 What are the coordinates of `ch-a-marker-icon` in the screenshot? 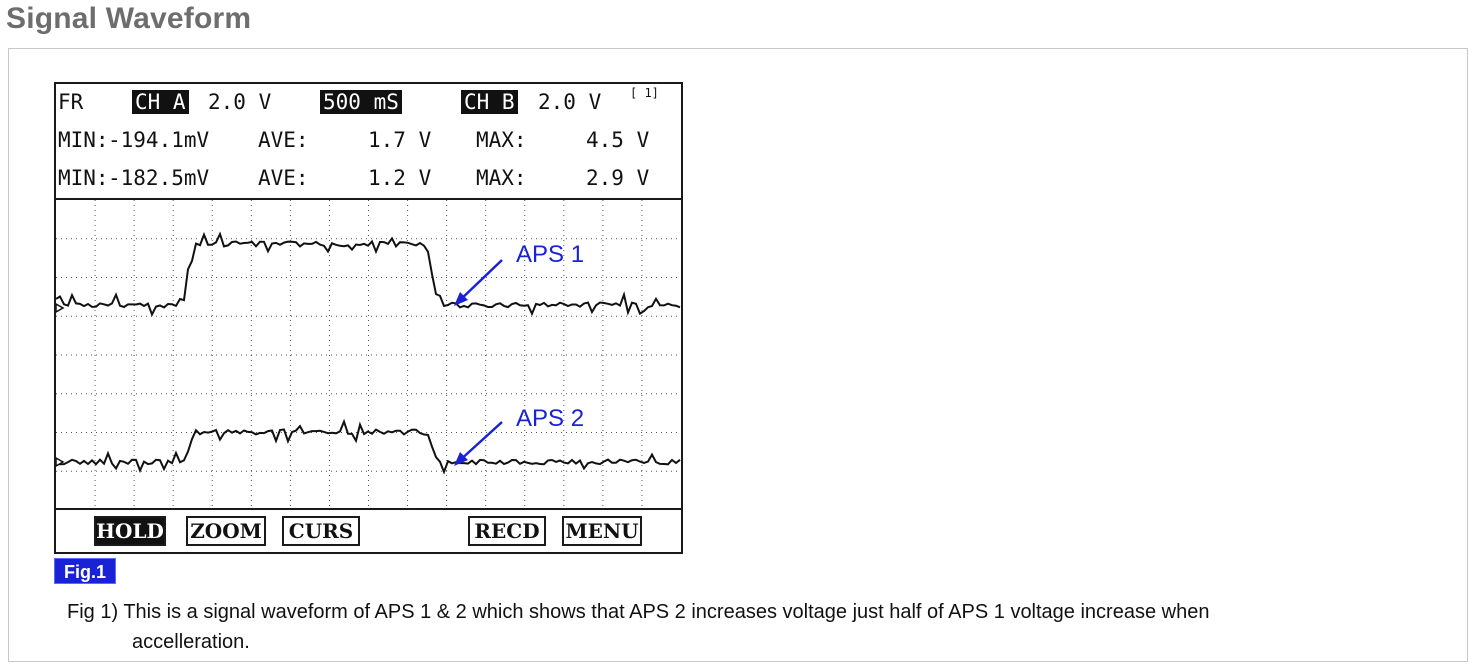 It's located at (60, 308).